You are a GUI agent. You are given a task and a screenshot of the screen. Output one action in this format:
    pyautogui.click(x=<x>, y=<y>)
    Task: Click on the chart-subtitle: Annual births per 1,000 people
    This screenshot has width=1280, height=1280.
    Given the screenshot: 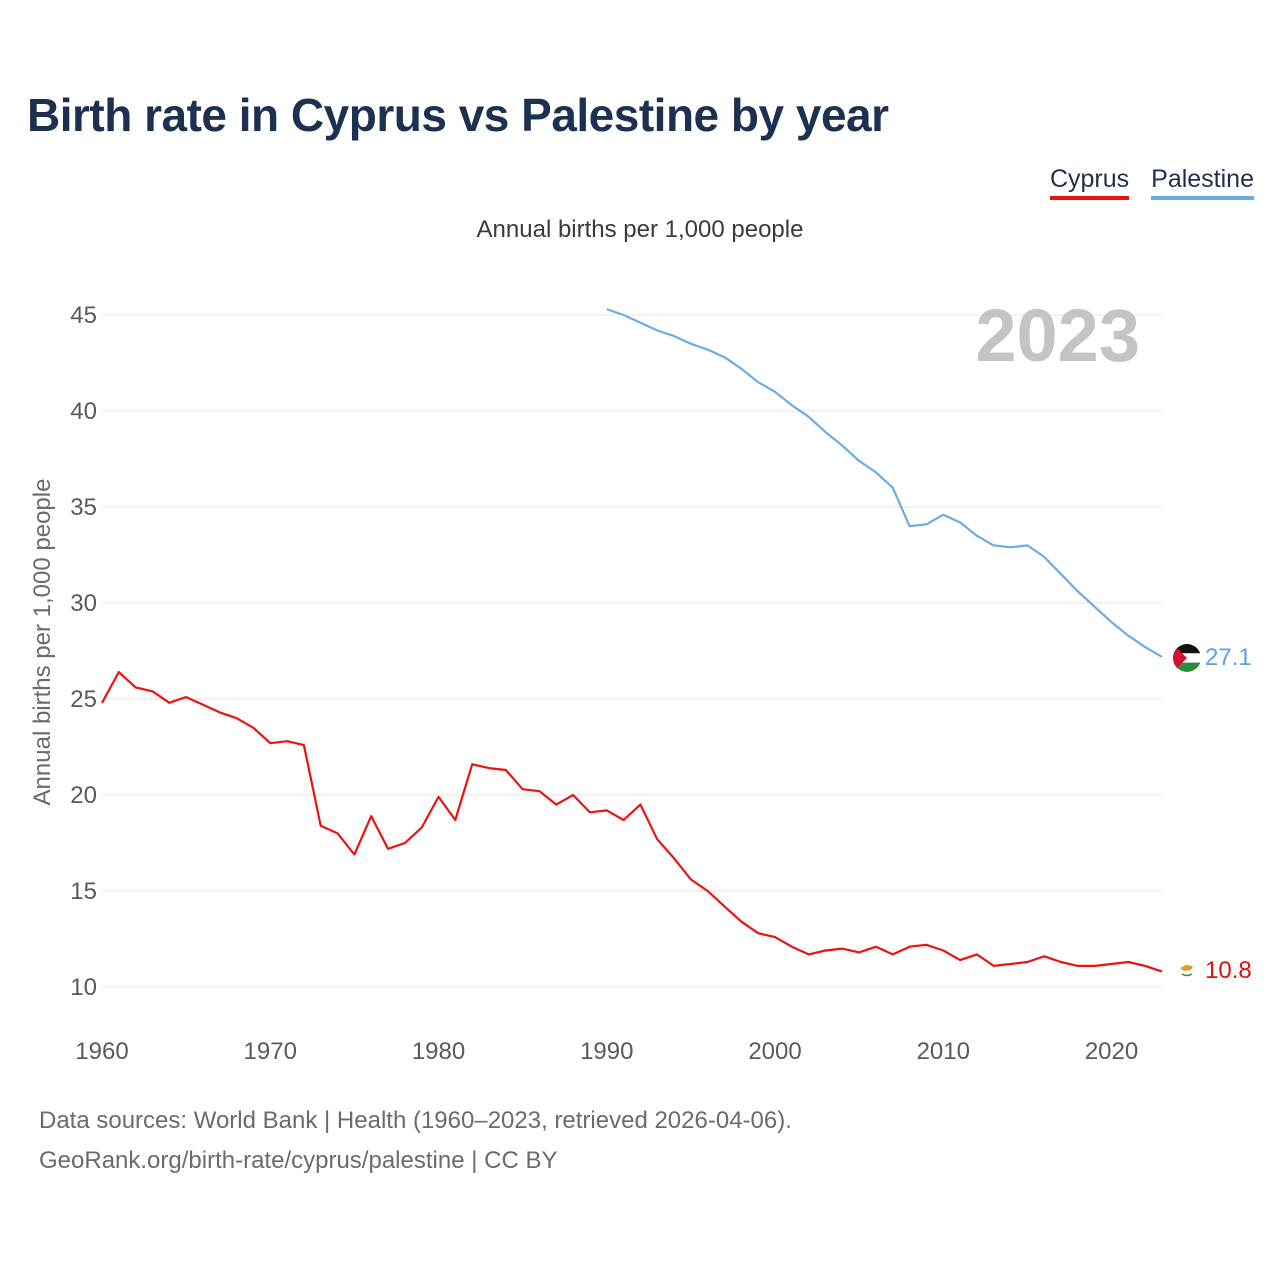 What is the action you would take?
    pyautogui.click(x=640, y=229)
    